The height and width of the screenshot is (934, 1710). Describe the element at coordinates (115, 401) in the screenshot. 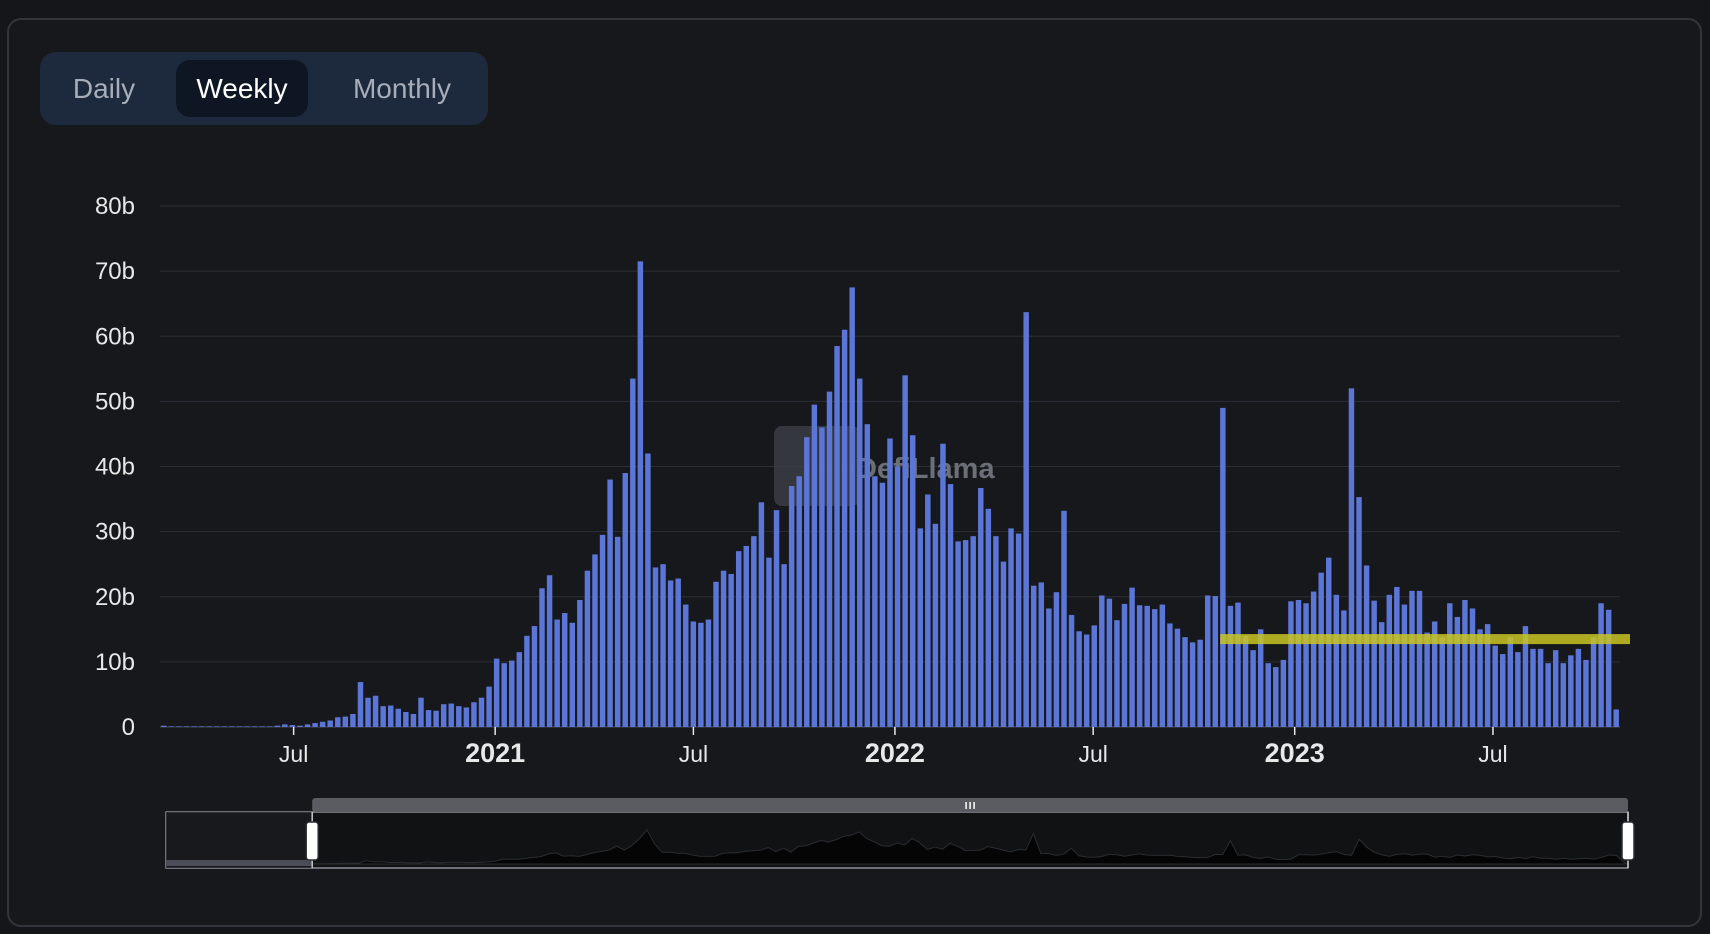

I see `y-tick-label: 50b` at that location.